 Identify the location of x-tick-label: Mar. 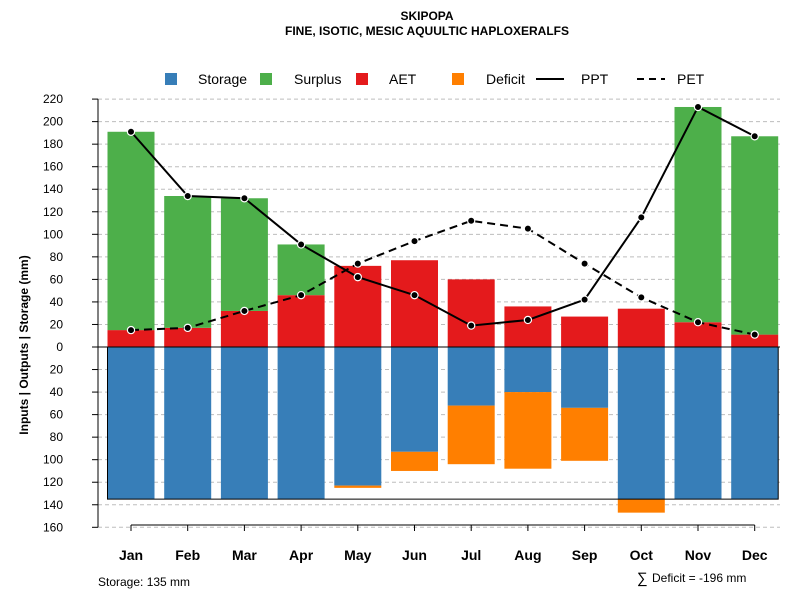
(244, 555).